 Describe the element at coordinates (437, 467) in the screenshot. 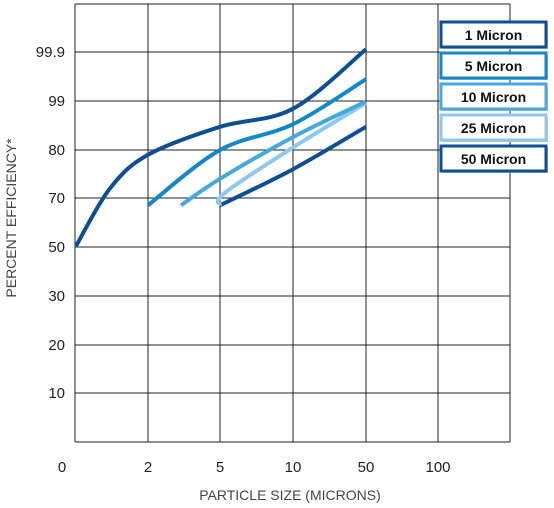

I see `x-tick-label: 100` at that location.